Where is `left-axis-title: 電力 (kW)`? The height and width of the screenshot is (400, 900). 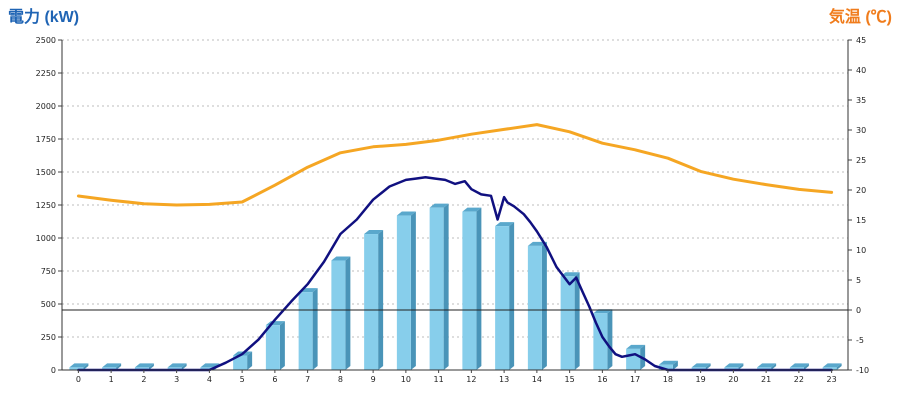 left-axis-title: 電力 (kW) is located at coordinates (43, 16).